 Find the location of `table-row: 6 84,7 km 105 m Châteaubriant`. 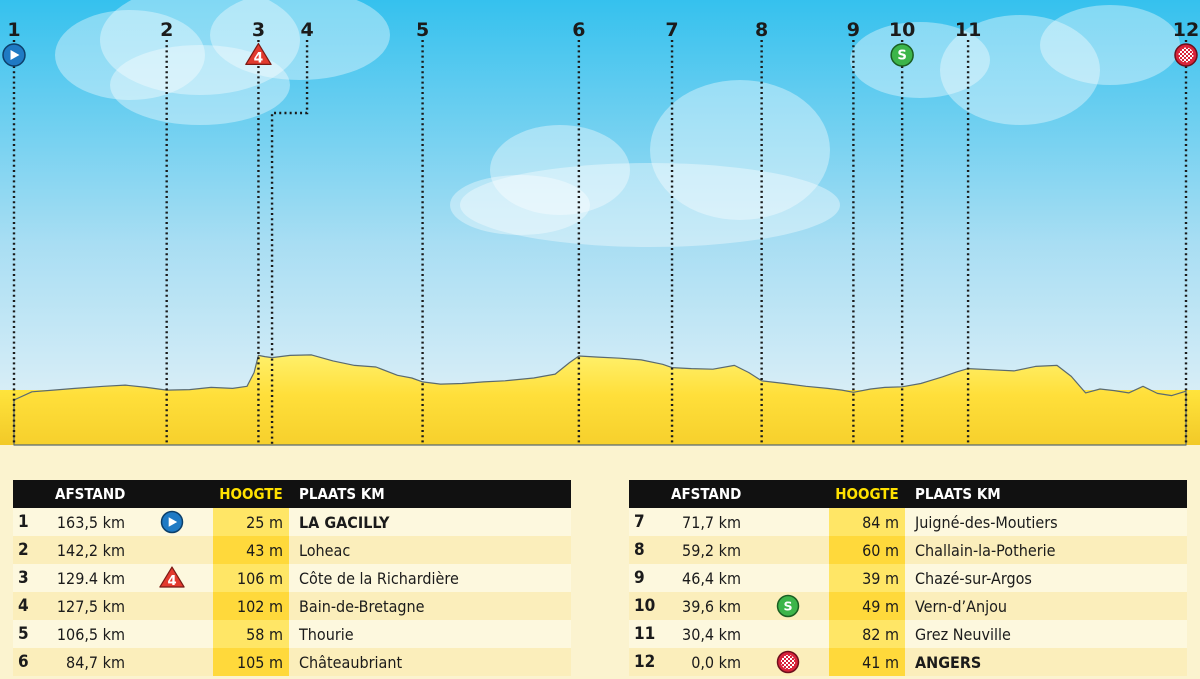

table-row: 6 84,7 km 105 m Châteaubriant is located at coordinates (292, 662).